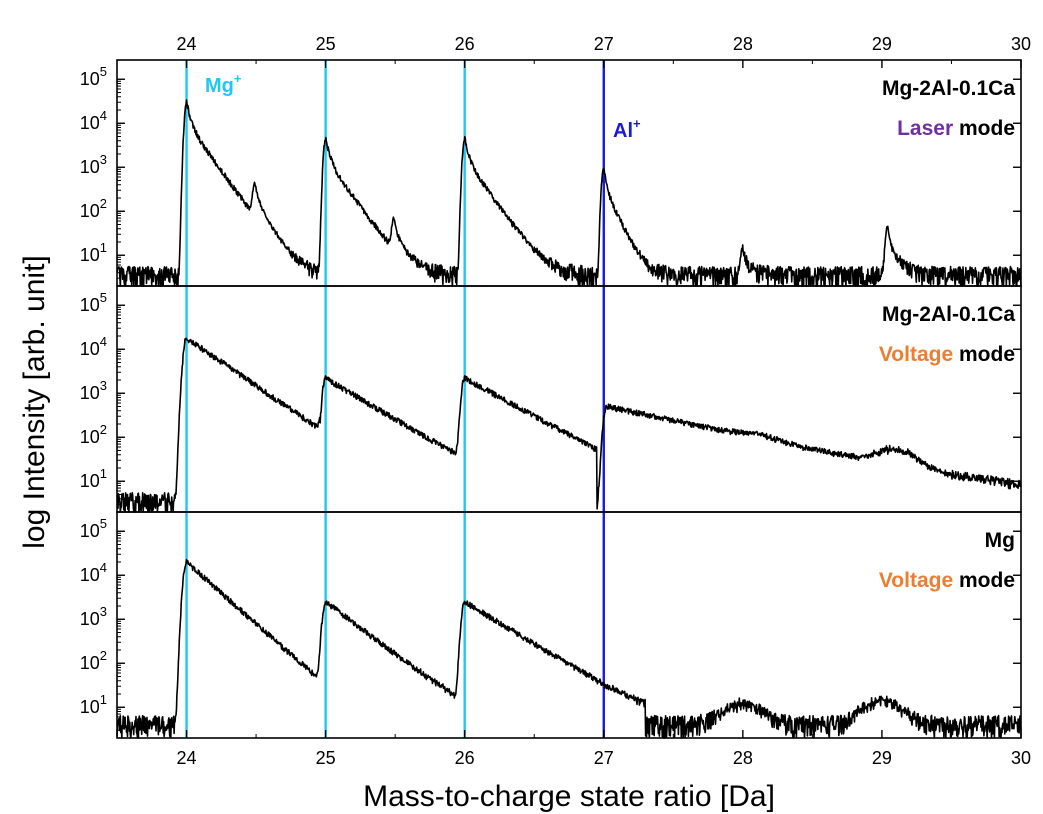  What do you see at coordinates (93, 704) in the screenshot?
I see `y-tick-label-panel-3: 10¹` at bounding box center [93, 704].